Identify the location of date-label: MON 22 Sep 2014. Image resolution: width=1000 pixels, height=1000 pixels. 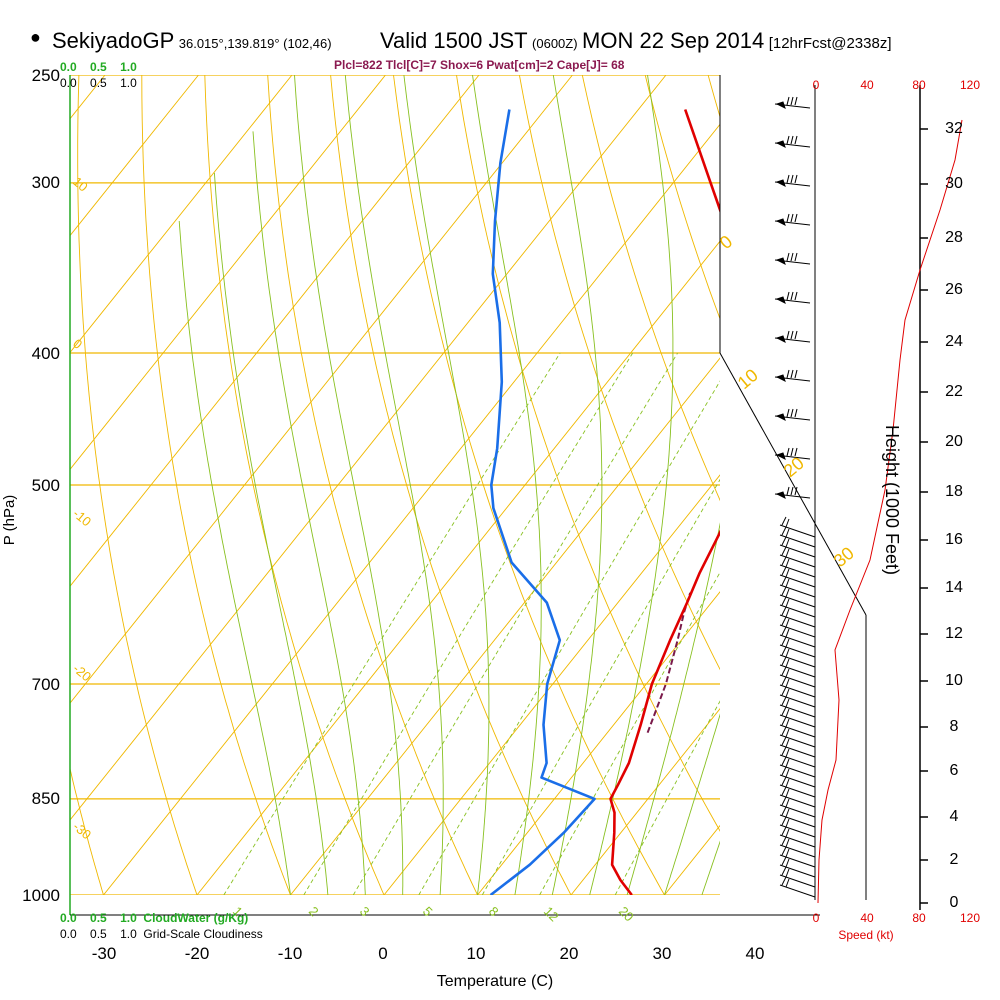
(673, 40).